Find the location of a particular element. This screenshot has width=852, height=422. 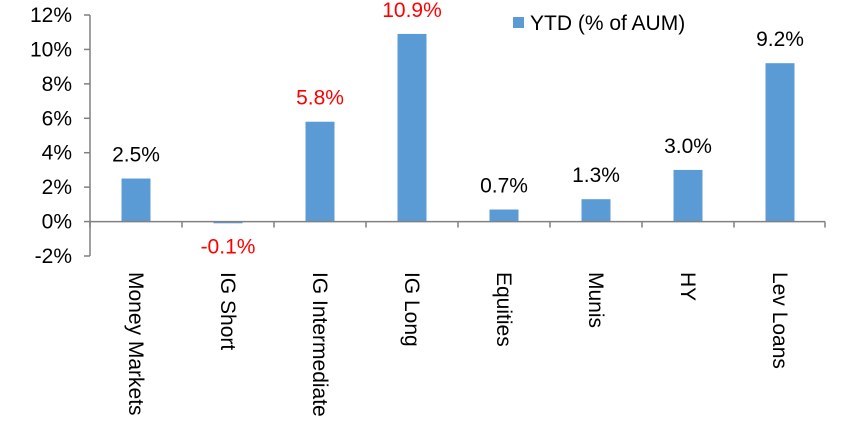

data-label: -0.1% is located at coordinates (228, 246).